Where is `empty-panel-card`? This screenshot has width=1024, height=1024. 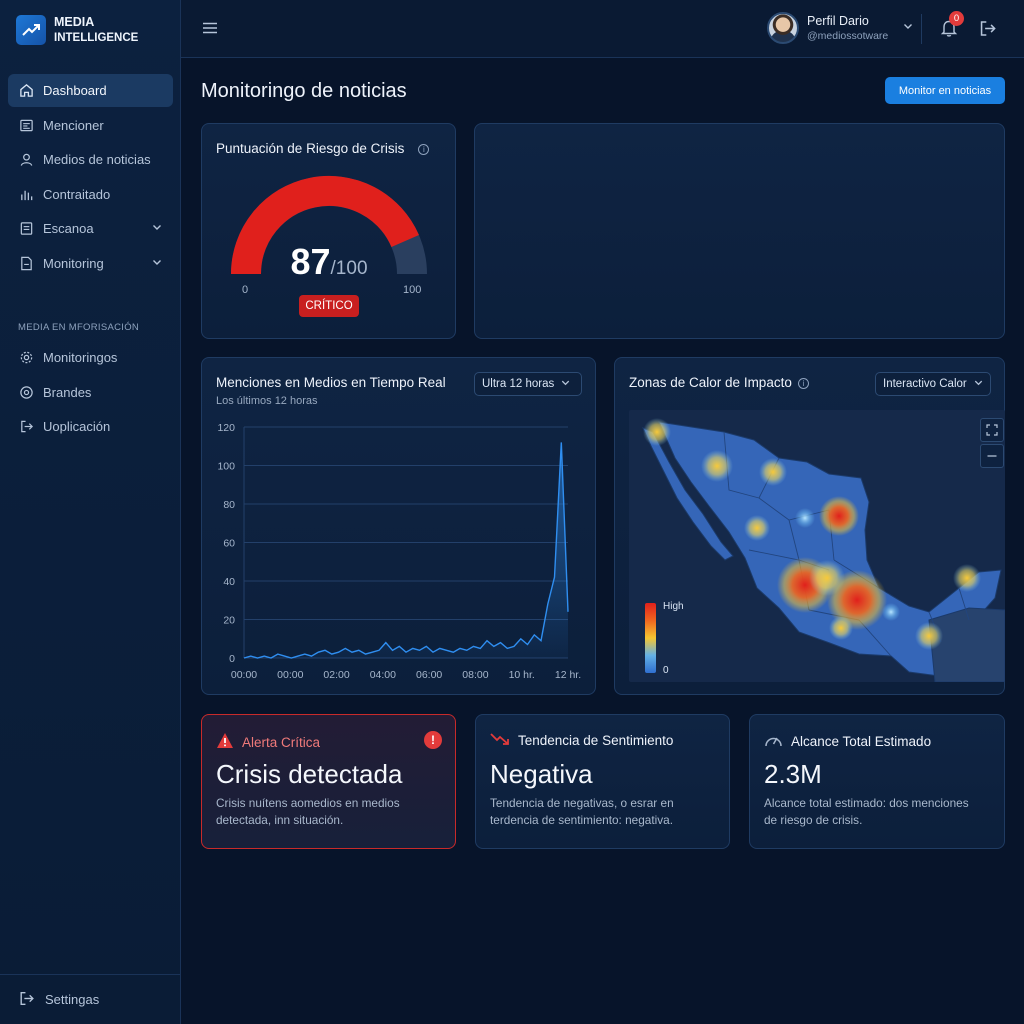 empty-panel-card is located at coordinates (739, 231).